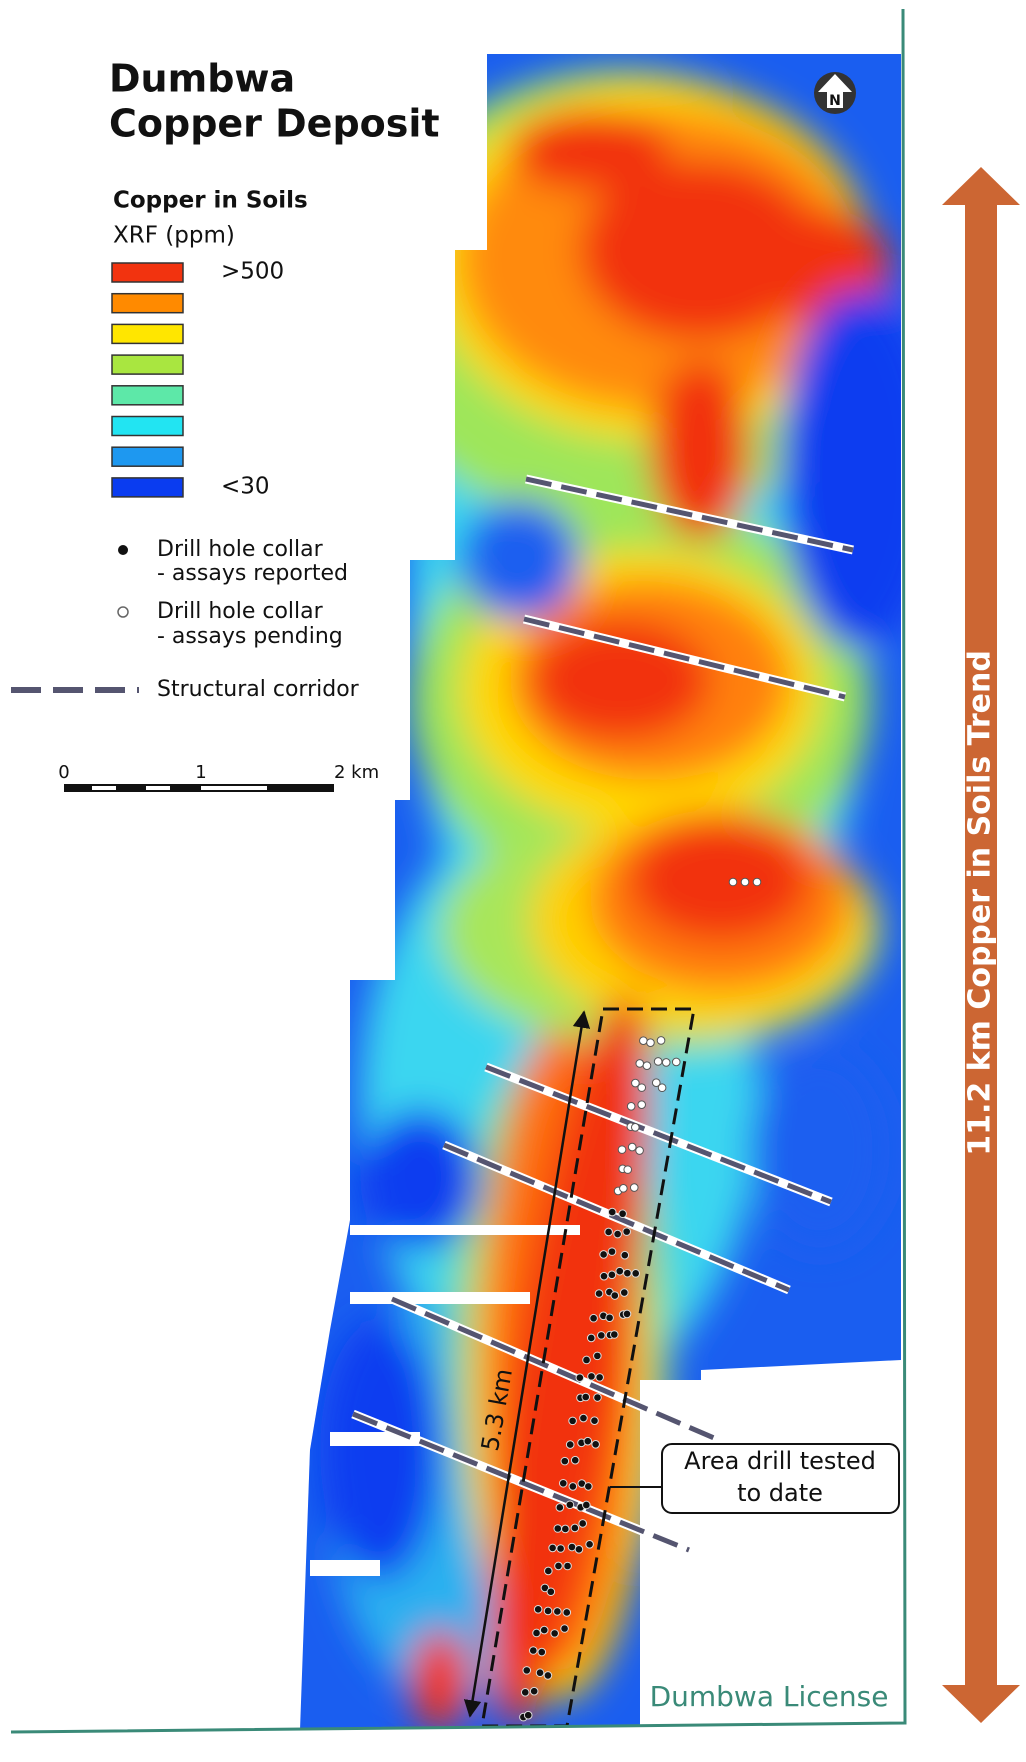  Describe the element at coordinates (63, 772) in the screenshot. I see `scale-label: 0` at that location.